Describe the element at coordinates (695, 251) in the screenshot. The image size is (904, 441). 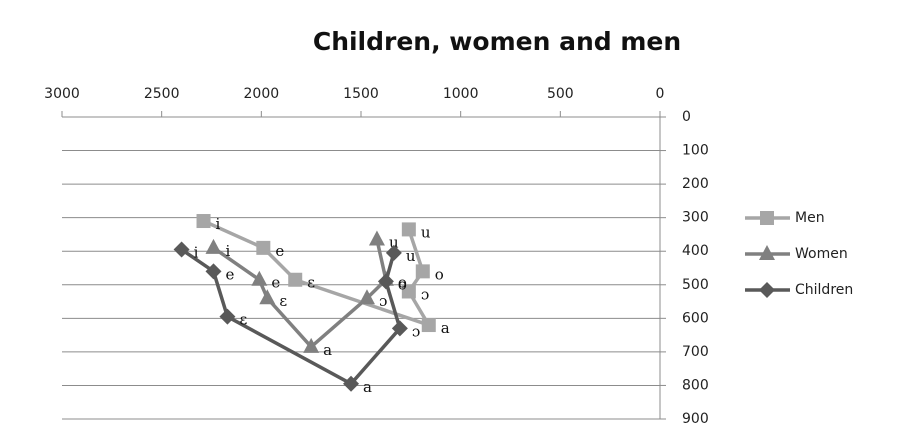
I see `y-tick-label: 400` at that location.